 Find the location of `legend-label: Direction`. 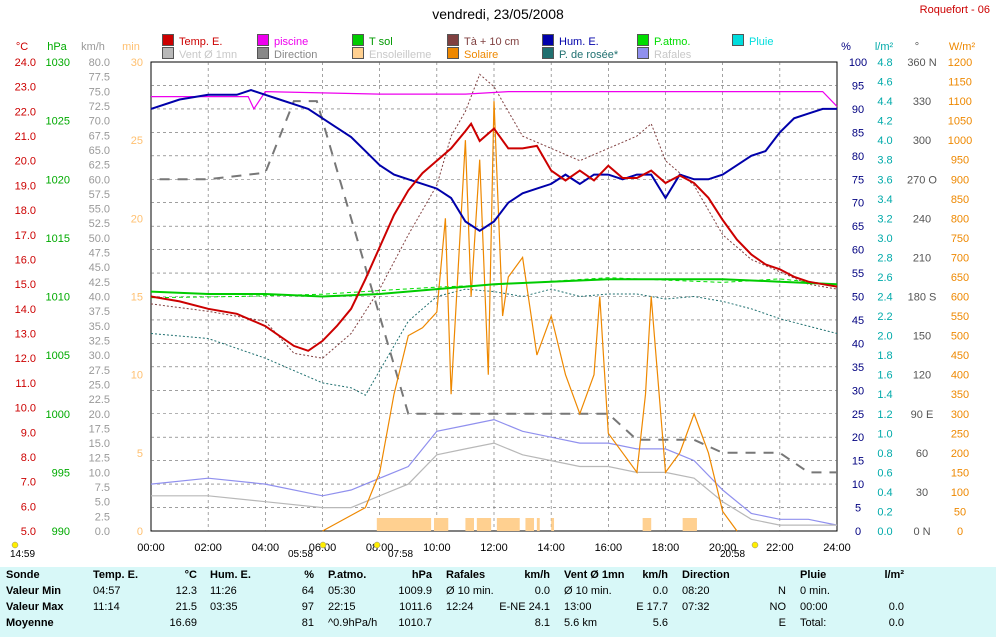

legend-label: Direction is located at coordinates (296, 55).